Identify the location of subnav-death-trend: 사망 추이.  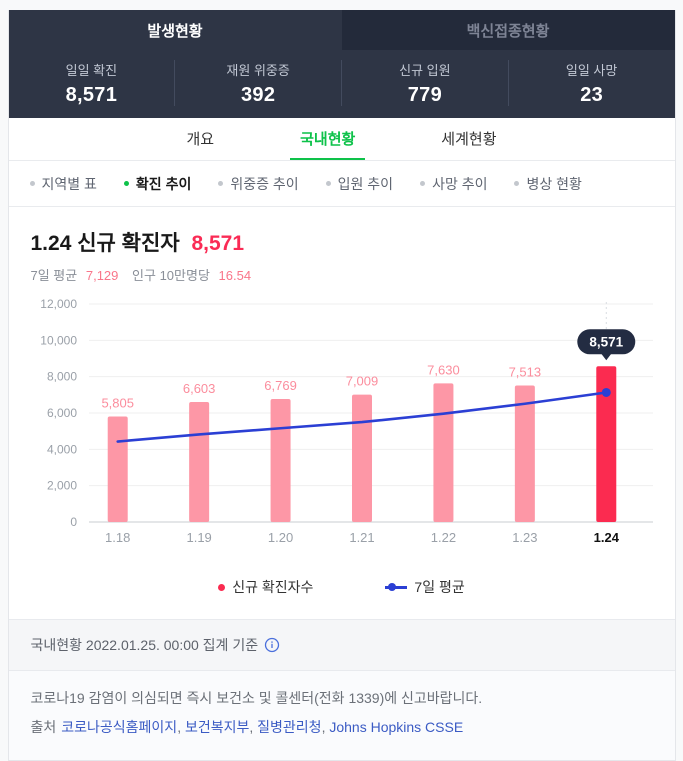
(453, 184).